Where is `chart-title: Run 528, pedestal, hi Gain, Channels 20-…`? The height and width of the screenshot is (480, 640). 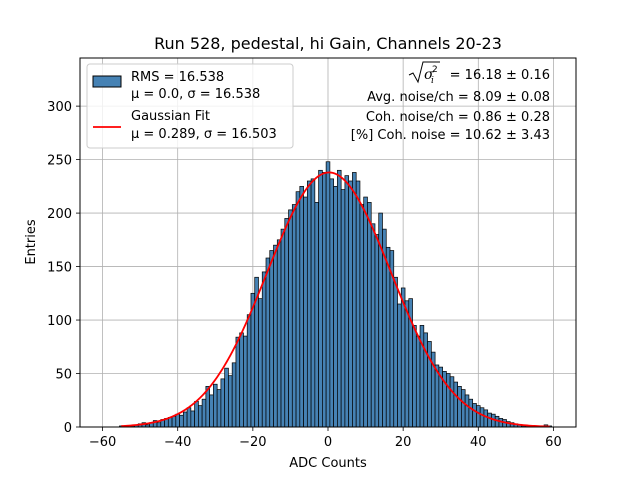
chart-title: Run 528, pedestal, hi Gain, Channels 20-… is located at coordinates (328, 43).